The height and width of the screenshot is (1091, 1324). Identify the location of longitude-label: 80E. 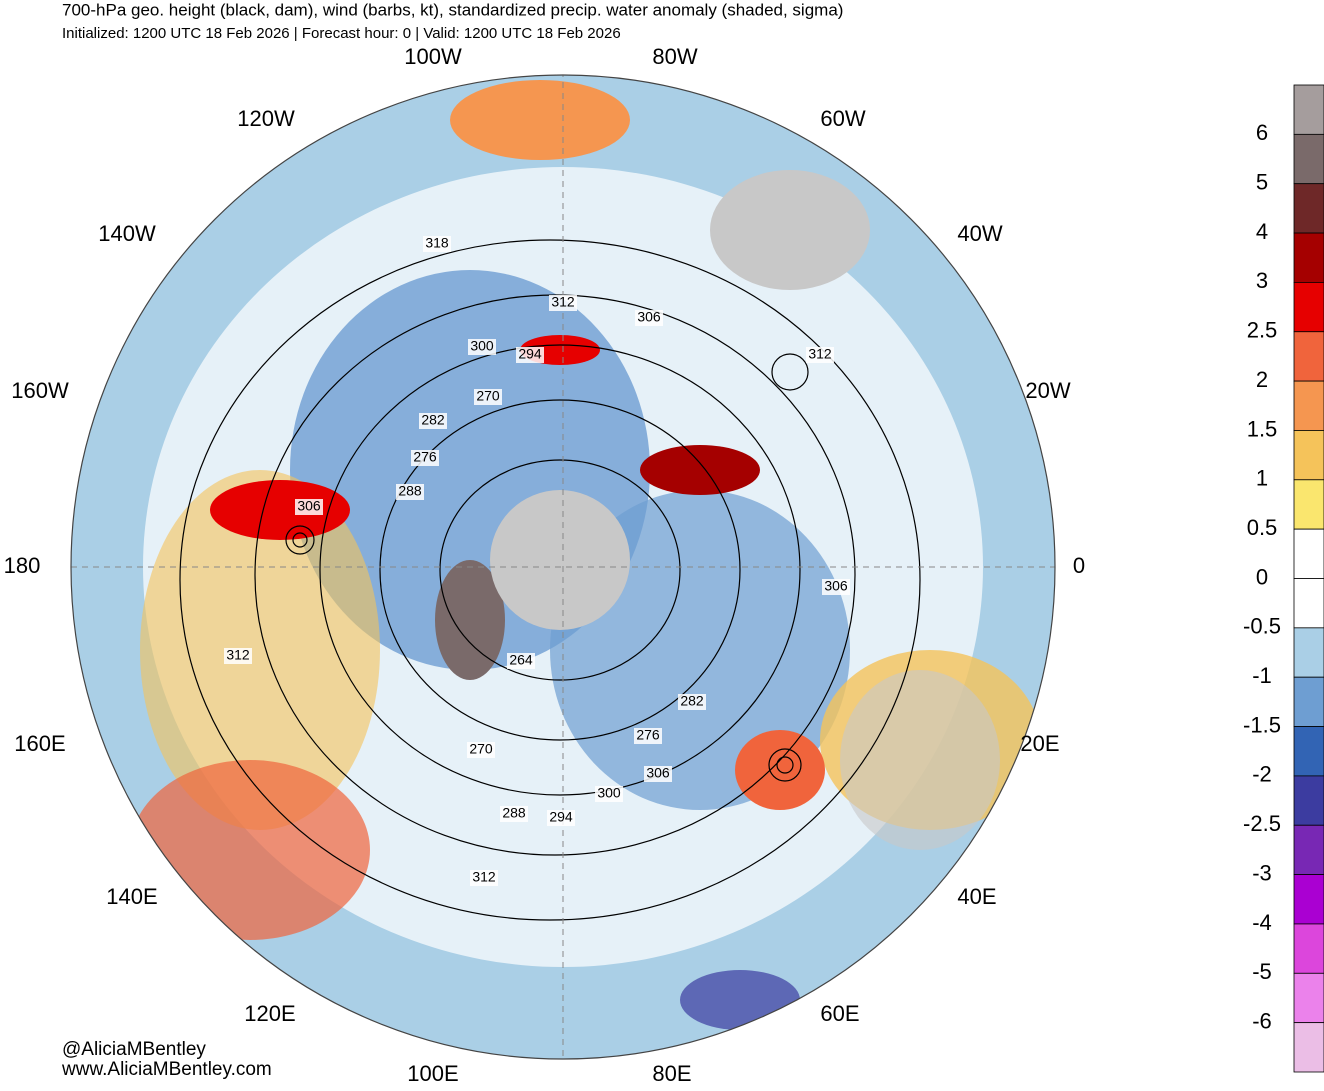
(671, 1073).